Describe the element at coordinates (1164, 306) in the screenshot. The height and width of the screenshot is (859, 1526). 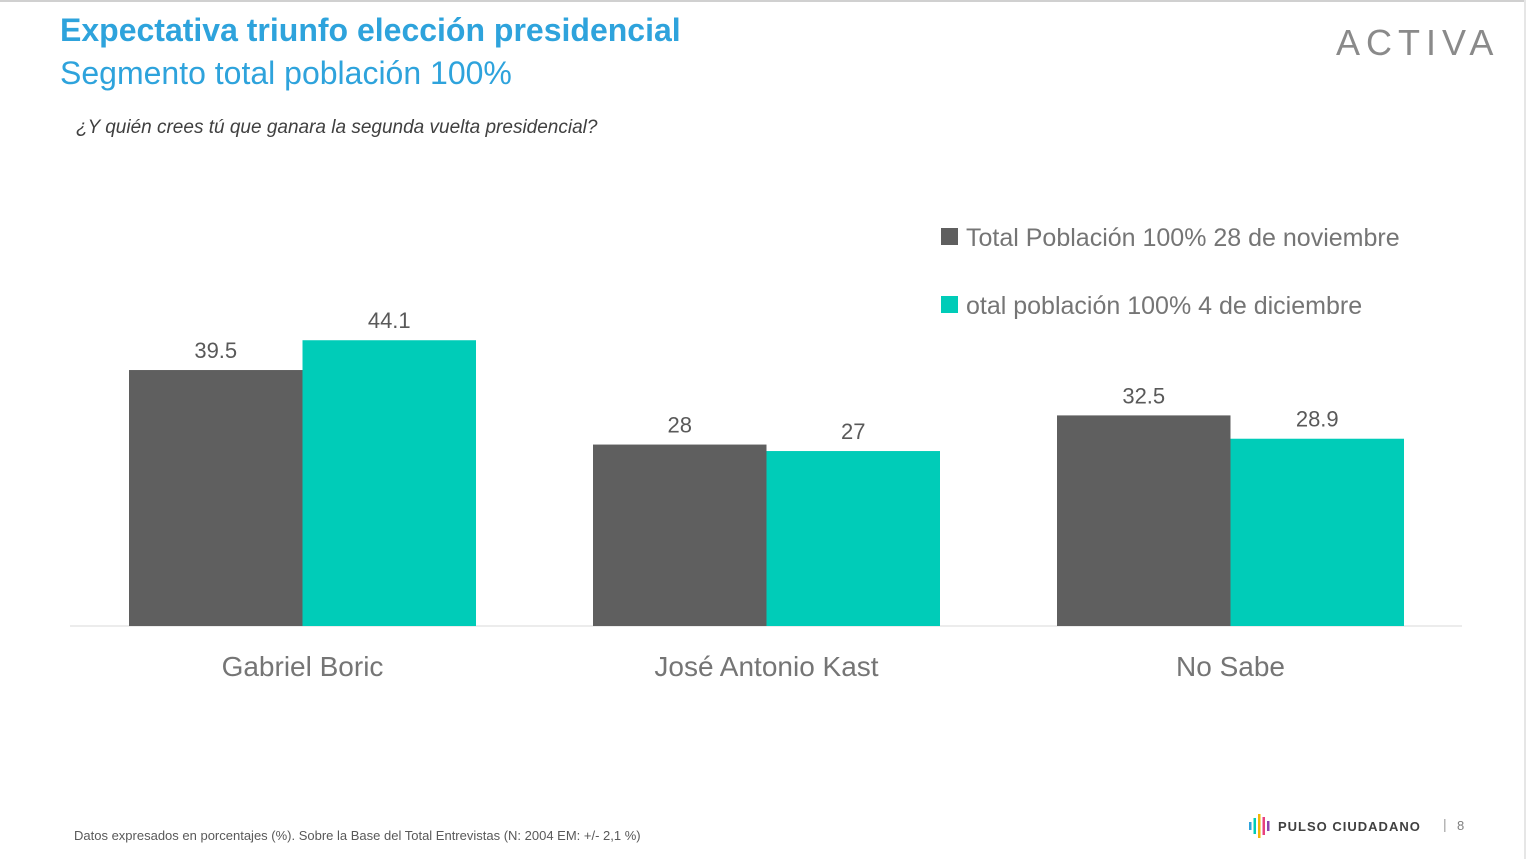
I see `legend-label-2: otal población 100% 4 de diciembre` at that location.